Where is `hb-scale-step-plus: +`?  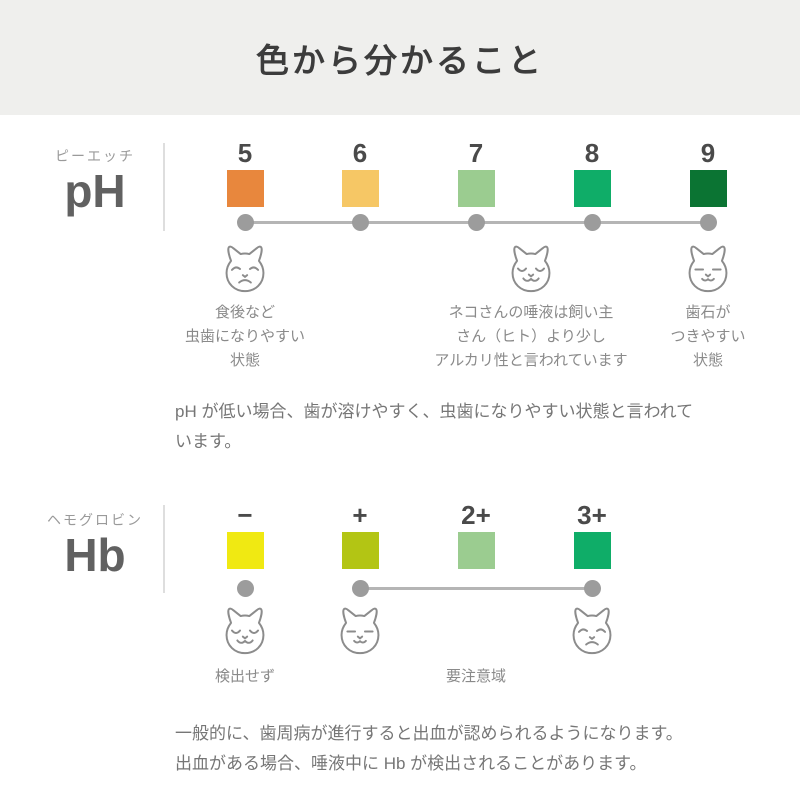
hb-scale-step-plus: + is located at coordinates (360, 534).